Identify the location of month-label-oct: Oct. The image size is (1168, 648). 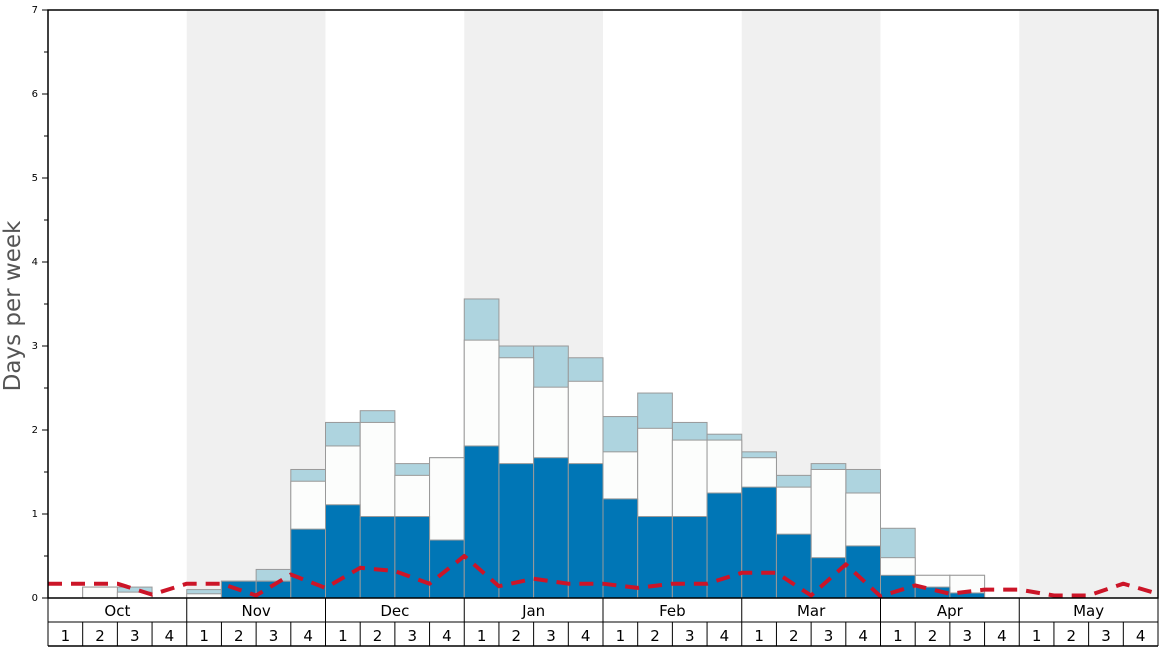
(117, 611).